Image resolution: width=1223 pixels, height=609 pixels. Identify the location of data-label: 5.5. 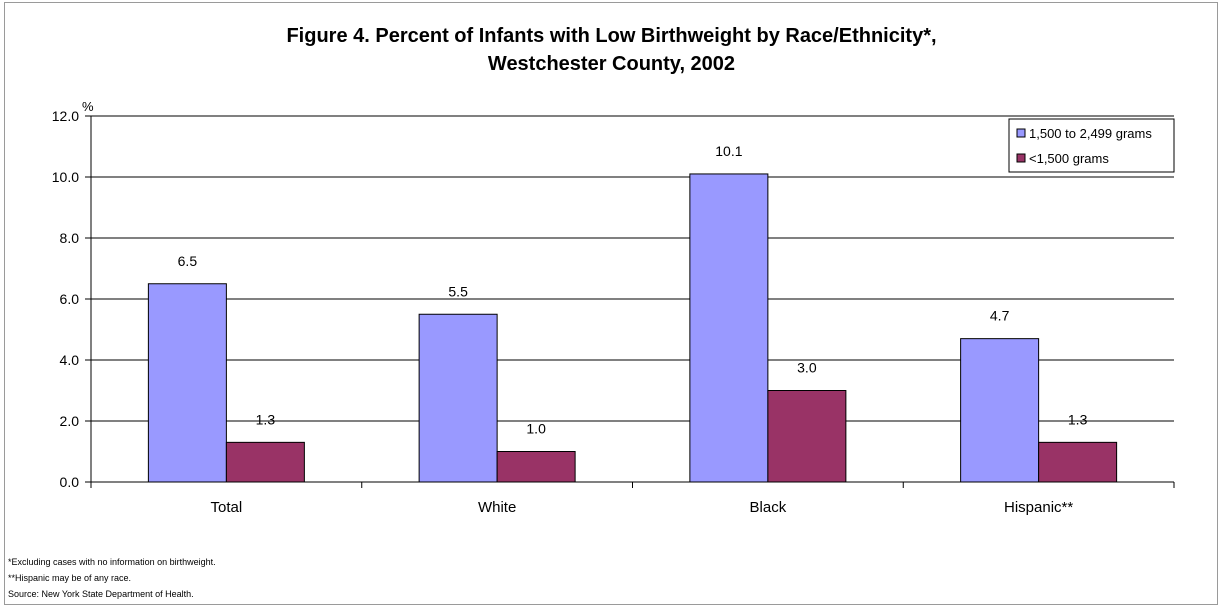
(458, 291).